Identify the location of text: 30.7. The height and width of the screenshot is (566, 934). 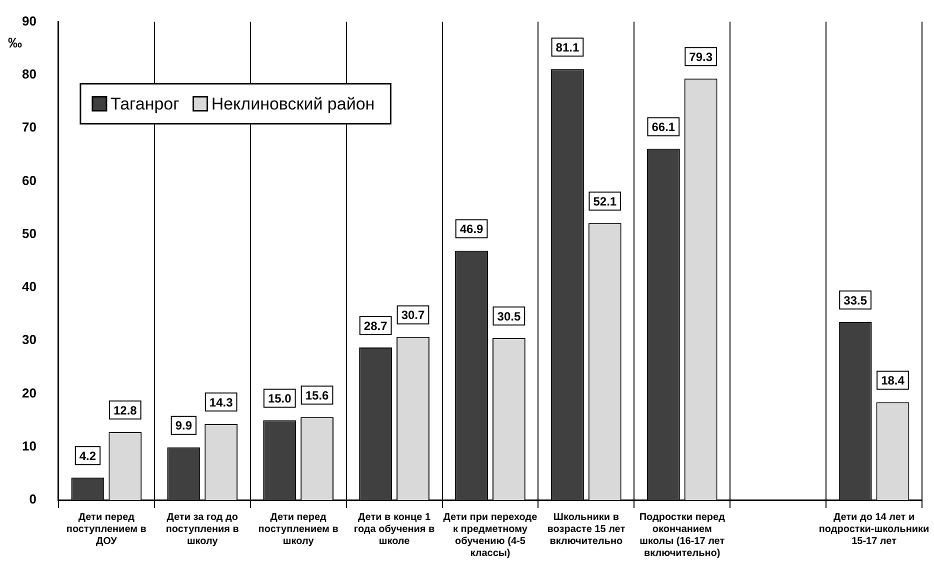
(413, 315).